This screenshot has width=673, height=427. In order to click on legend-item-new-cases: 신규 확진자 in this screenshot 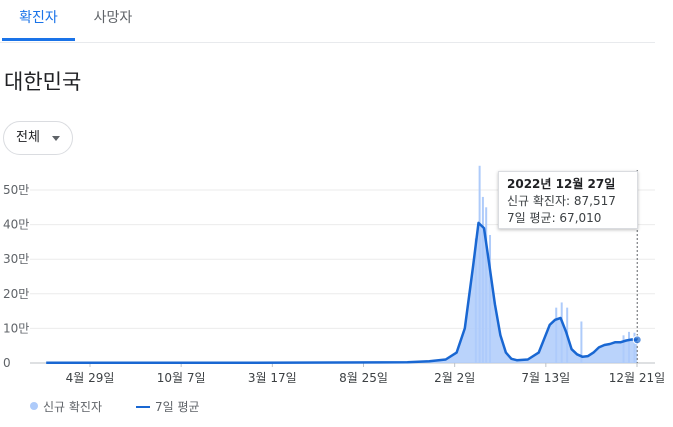, I will do `click(66, 406)`.